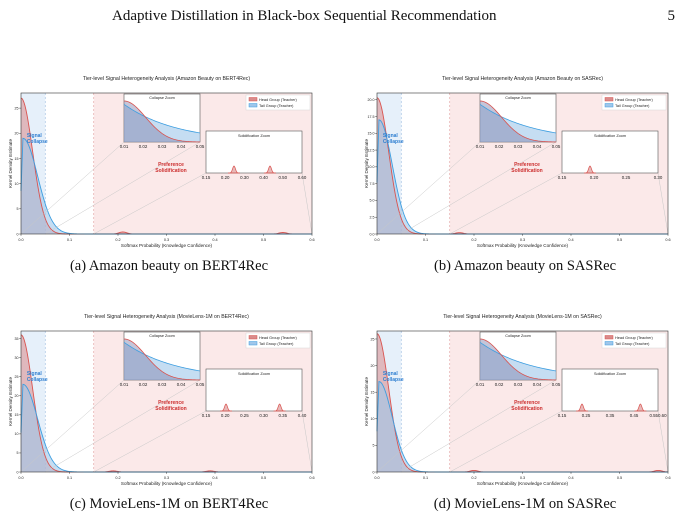  What do you see at coordinates (283, 177) in the screenshot?
I see `solidification-zoom-tick-label: 0.50` at bounding box center [283, 177].